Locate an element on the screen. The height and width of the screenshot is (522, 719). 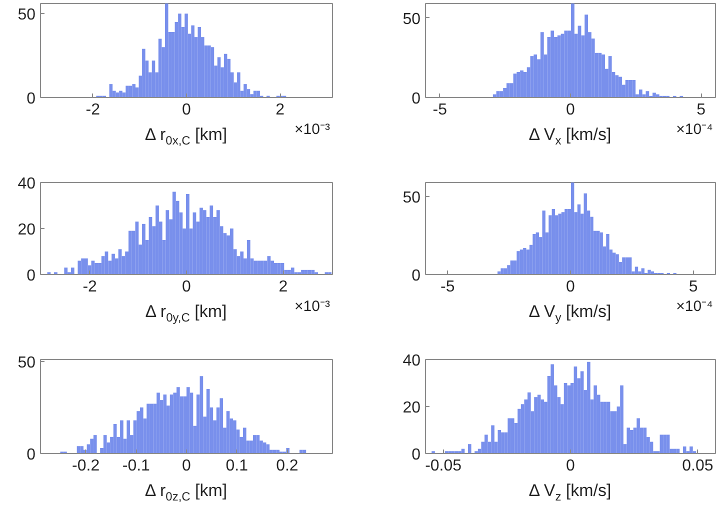
x-axis-title: Δ V$_{y}$ [km/s] is located at coordinates (570, 313).